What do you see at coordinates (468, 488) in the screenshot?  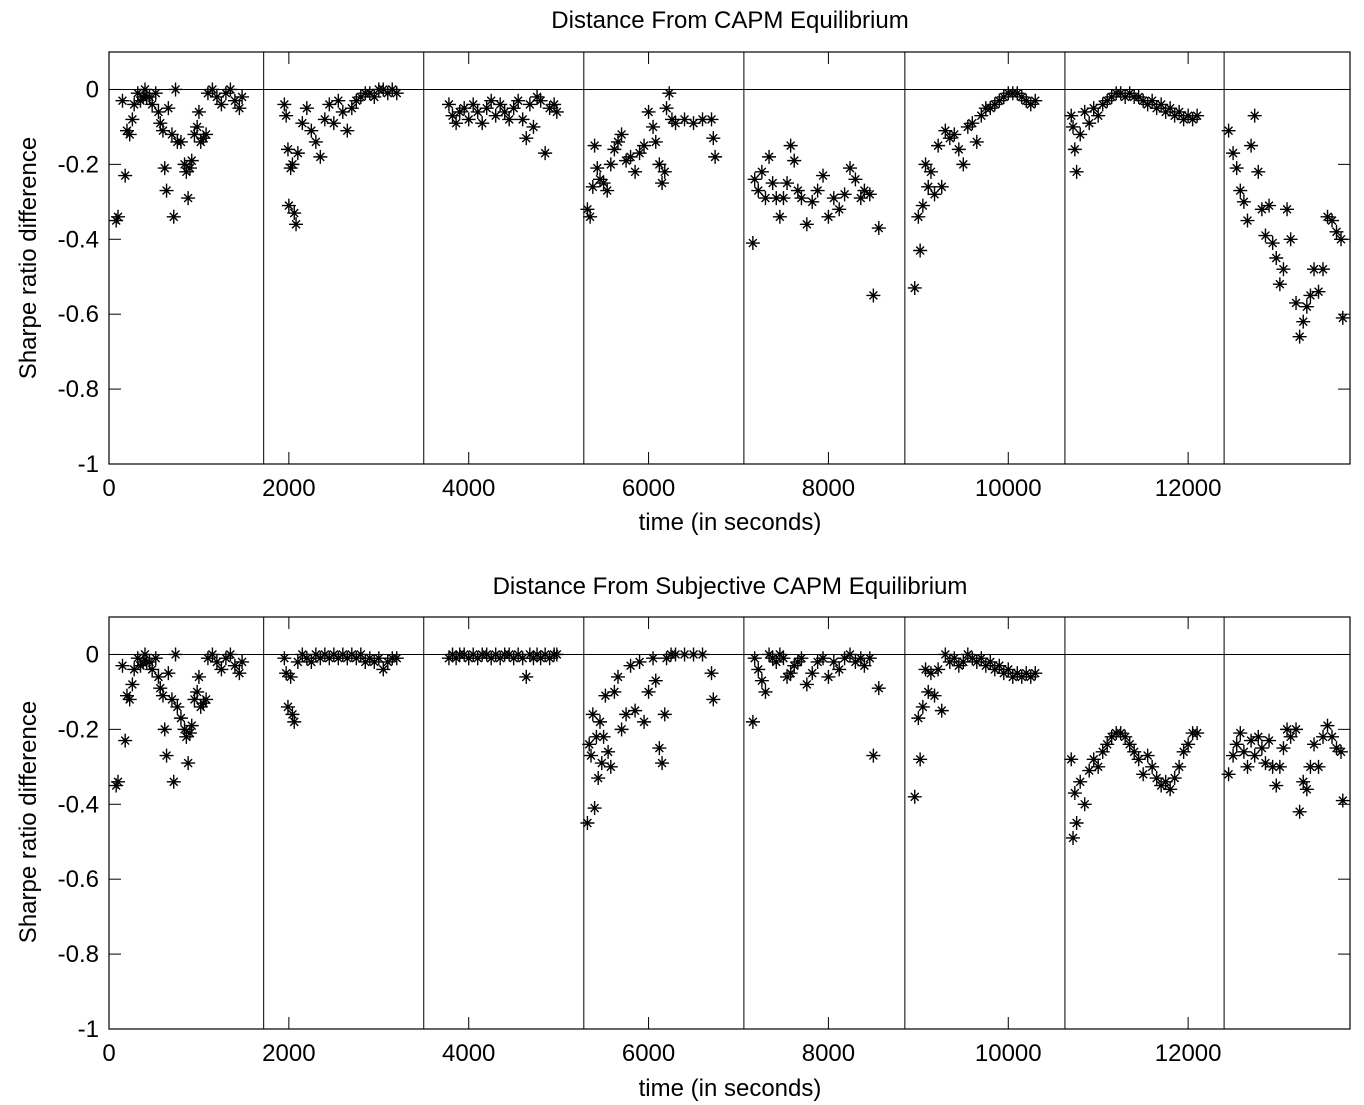 I see `x-tick-label: 4000` at bounding box center [468, 488].